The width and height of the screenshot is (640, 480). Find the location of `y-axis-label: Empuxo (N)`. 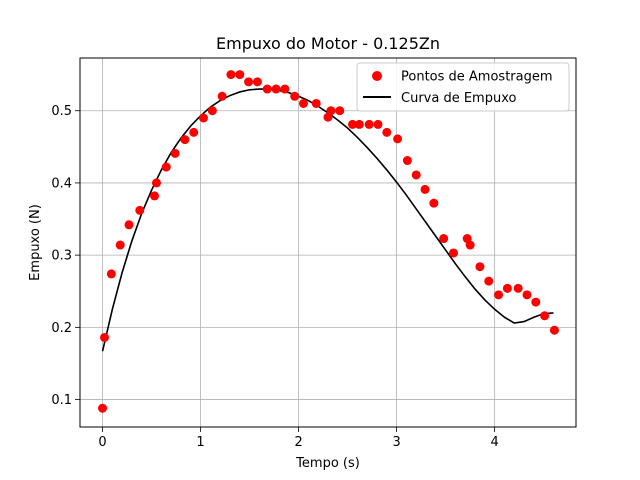

y-axis-label: Empuxo (N) is located at coordinates (35, 242).